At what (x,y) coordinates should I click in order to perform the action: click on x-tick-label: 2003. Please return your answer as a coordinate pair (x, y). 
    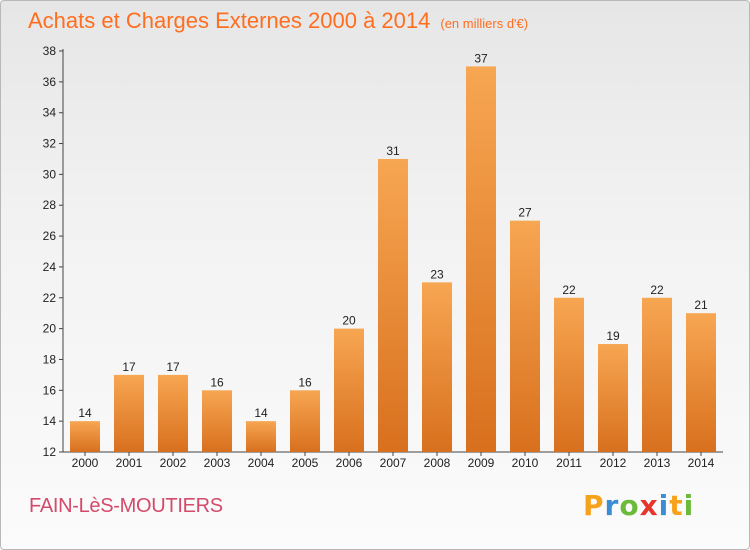
    Looking at the image, I should click on (217, 463).